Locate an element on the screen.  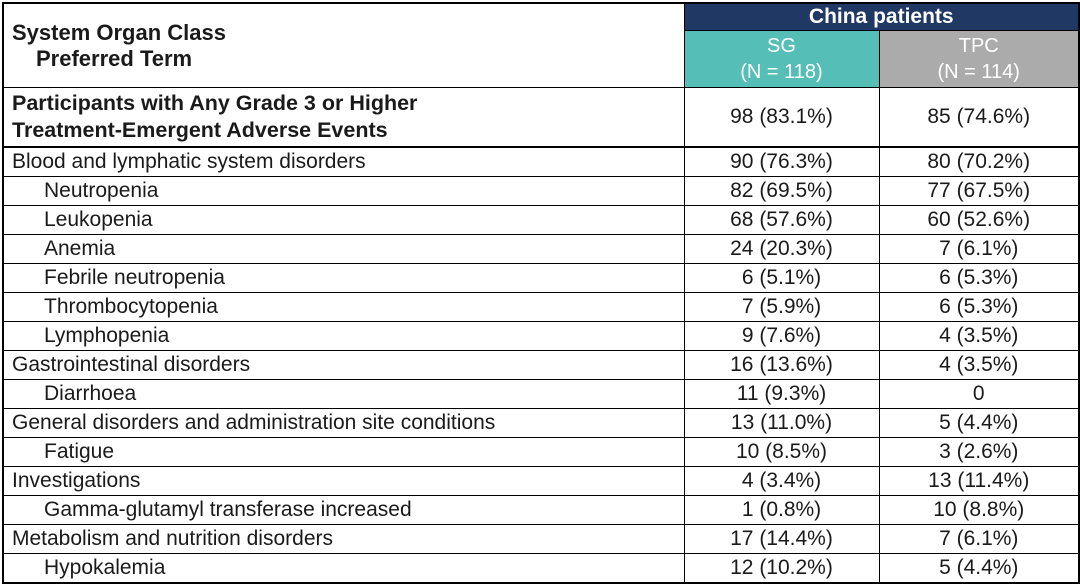
sg-column-header: SG (N = 118) is located at coordinates (781, 59).